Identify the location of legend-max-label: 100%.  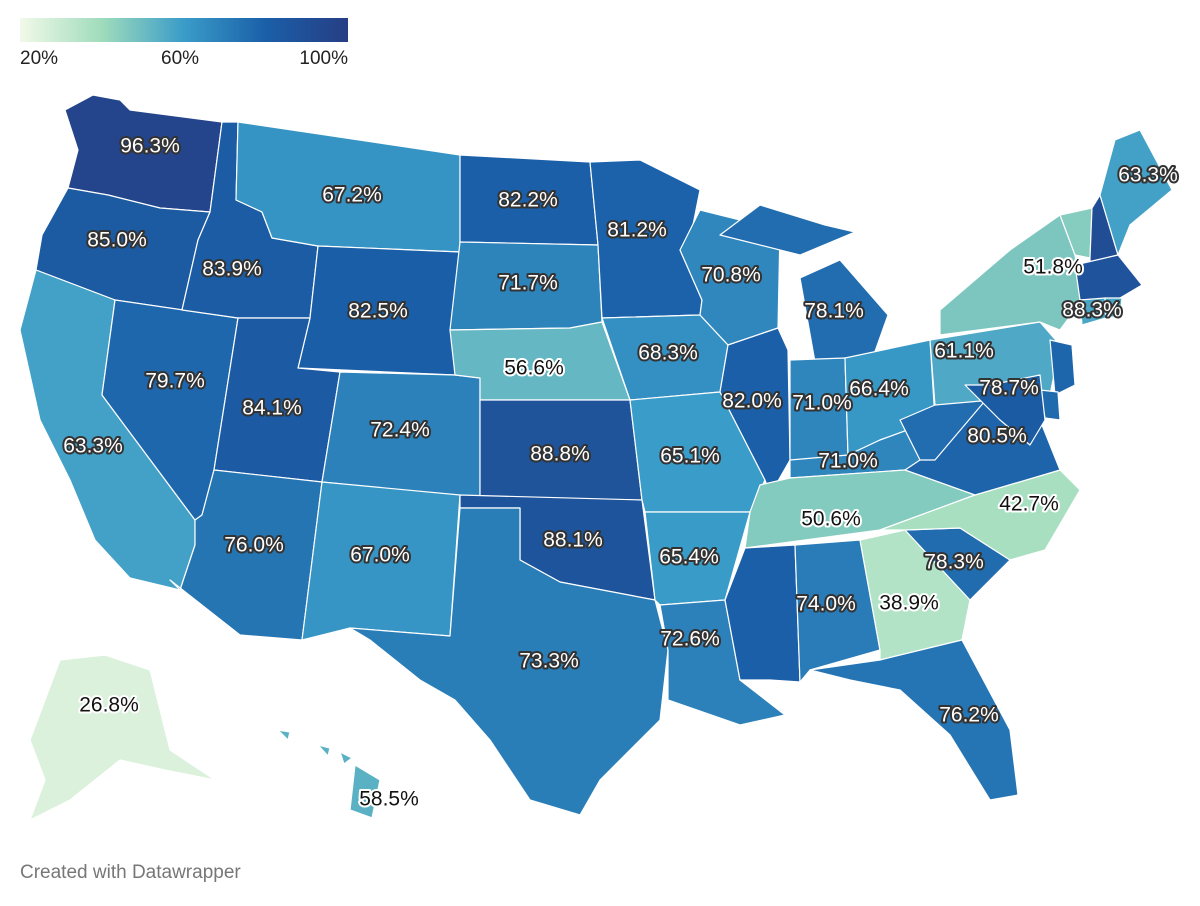
(323, 58).